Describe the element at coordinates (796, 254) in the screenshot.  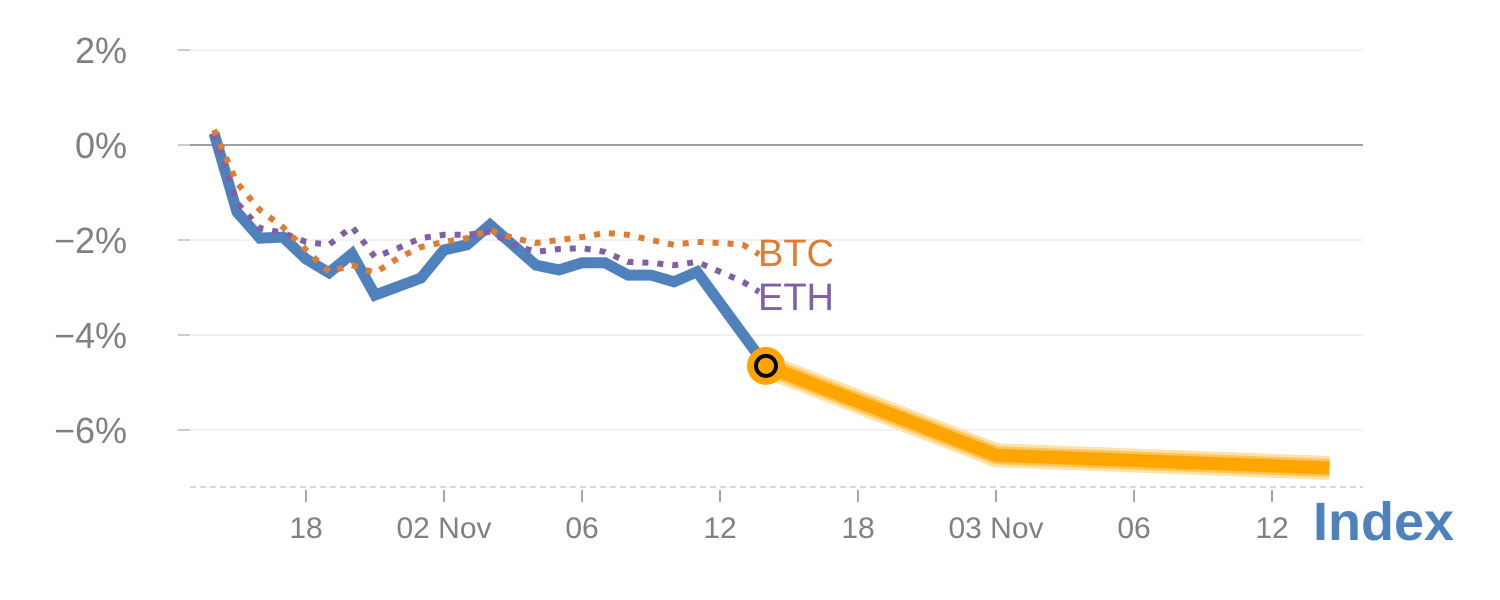
I see `series-label-btc: BTC` at that location.